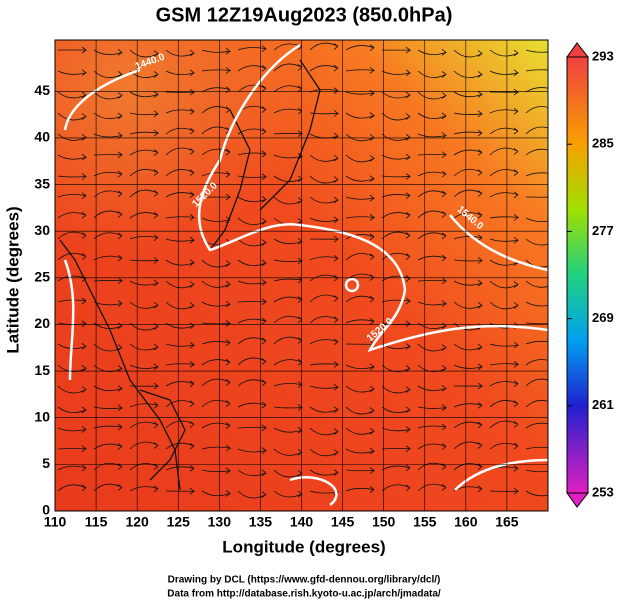  What do you see at coordinates (46, 510) in the screenshot?
I see `y-tick-label: 0` at bounding box center [46, 510].